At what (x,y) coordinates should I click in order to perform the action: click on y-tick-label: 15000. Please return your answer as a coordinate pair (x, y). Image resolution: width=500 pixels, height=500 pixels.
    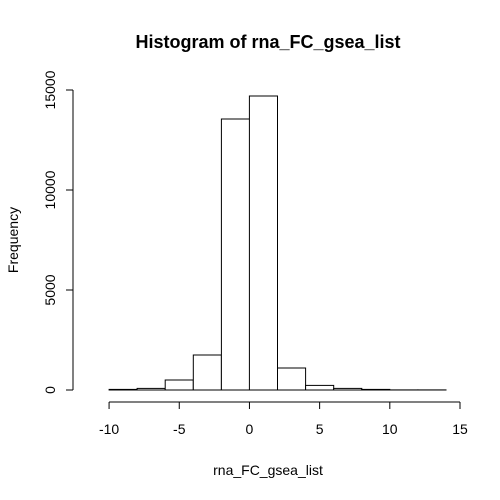
    Looking at the image, I should click on (50, 89).